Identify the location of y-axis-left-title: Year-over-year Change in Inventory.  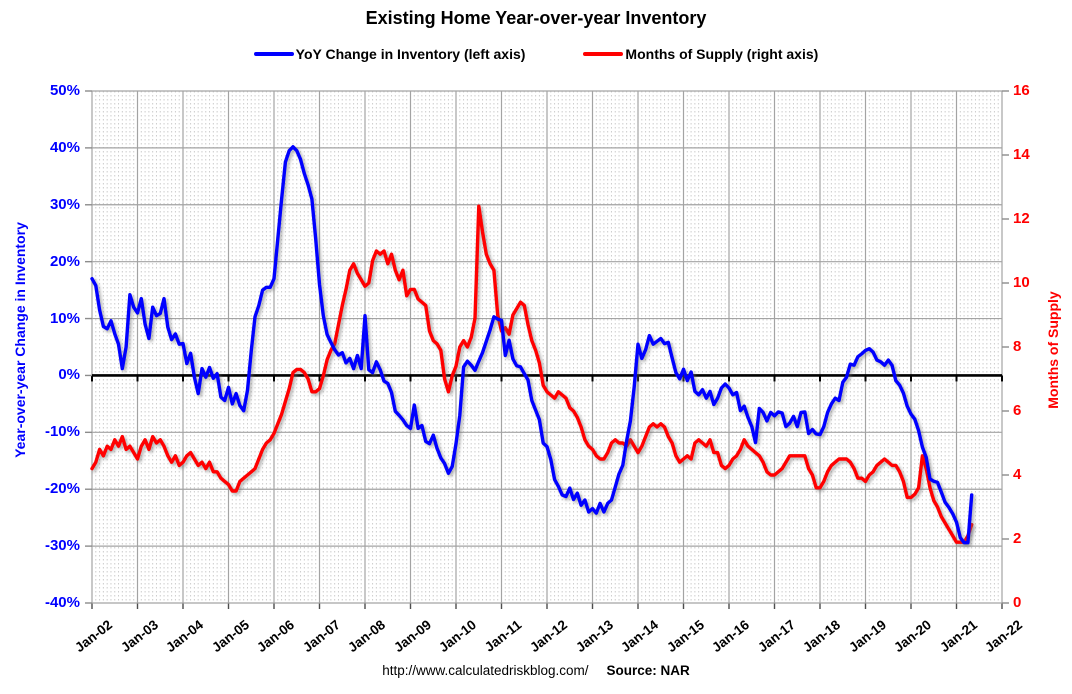
(20, 340).